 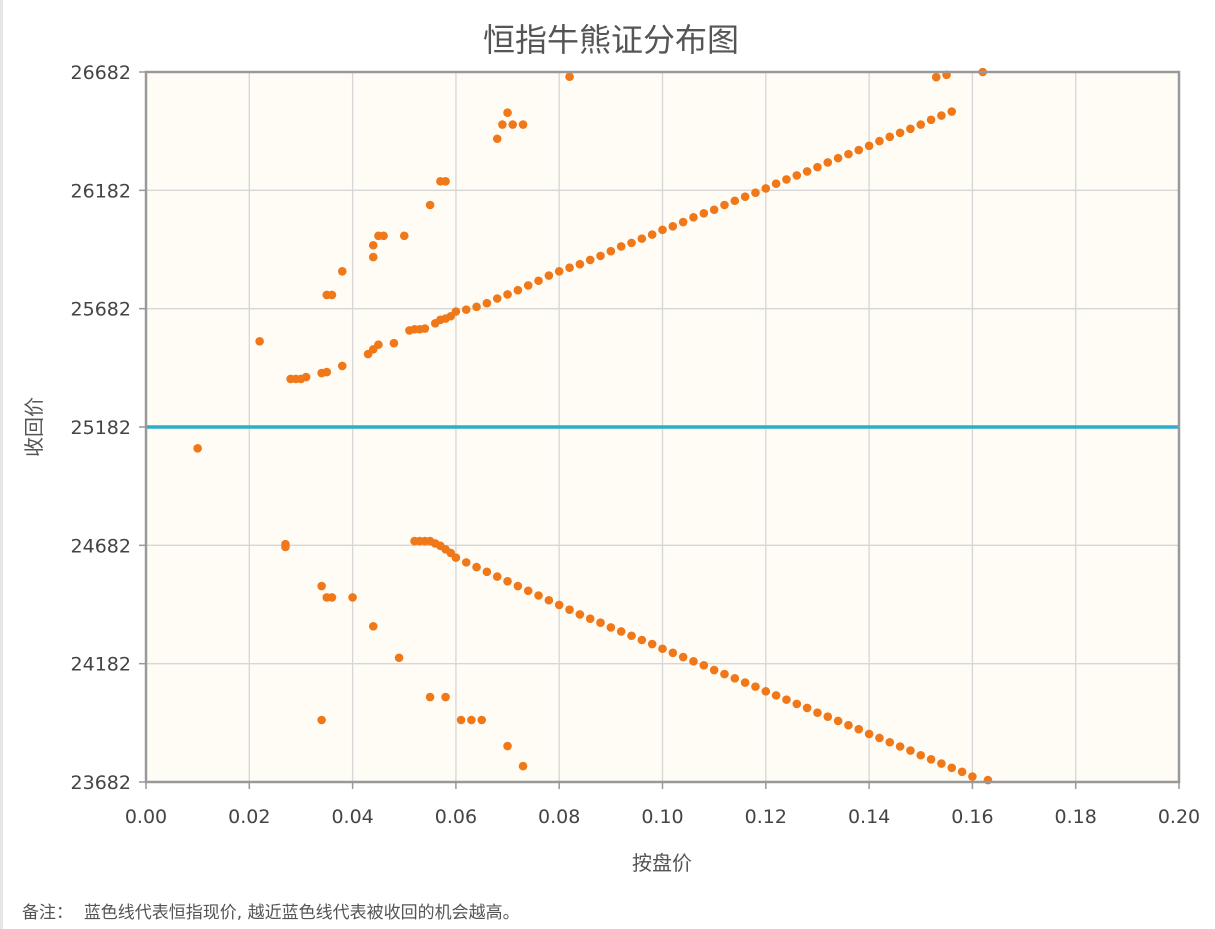 What do you see at coordinates (1179, 817) in the screenshot?
I see `x-tick-label: 0.20` at bounding box center [1179, 817].